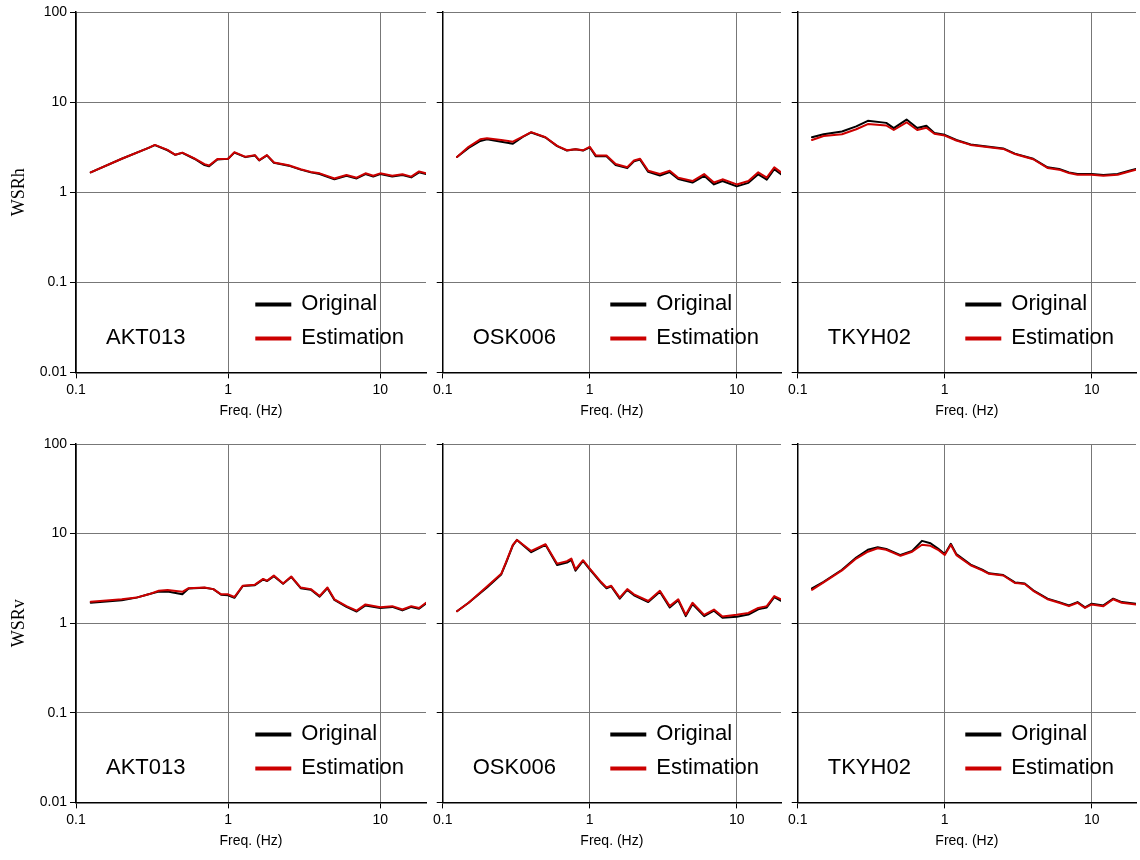 This screenshot has width=1140, height=860. Describe the element at coordinates (17, 623) in the screenshot. I see `y-axis-title: WSRv` at that location.